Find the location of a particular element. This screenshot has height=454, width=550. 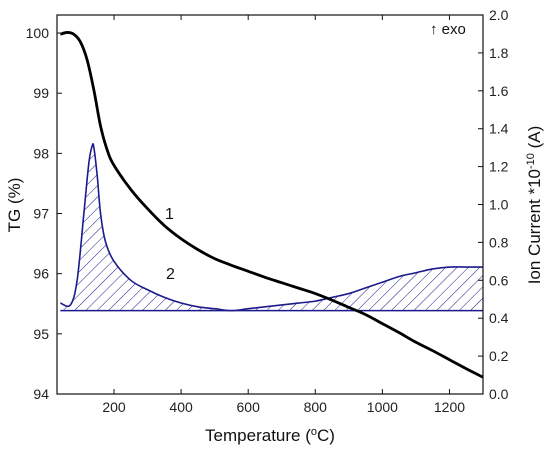

x-tick-label: 600 is located at coordinates (249, 407).